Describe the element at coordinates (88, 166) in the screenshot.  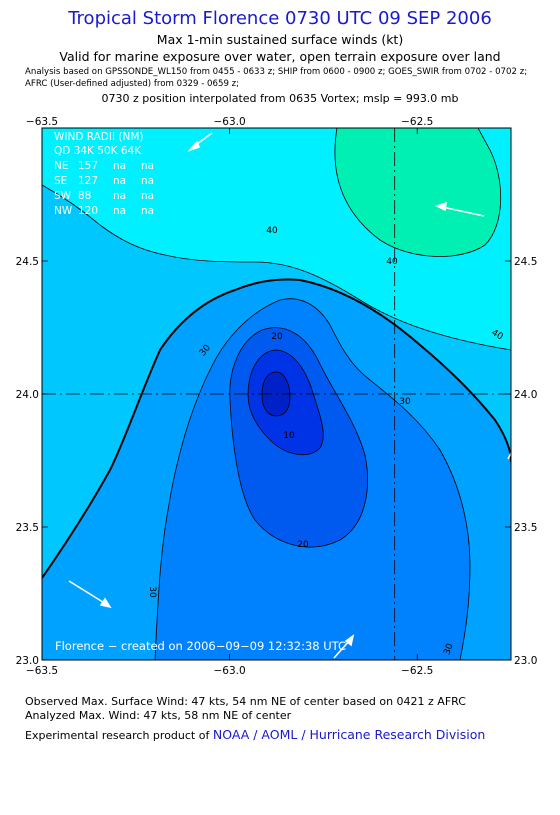
I see `radii-34kt: 157` at that location.